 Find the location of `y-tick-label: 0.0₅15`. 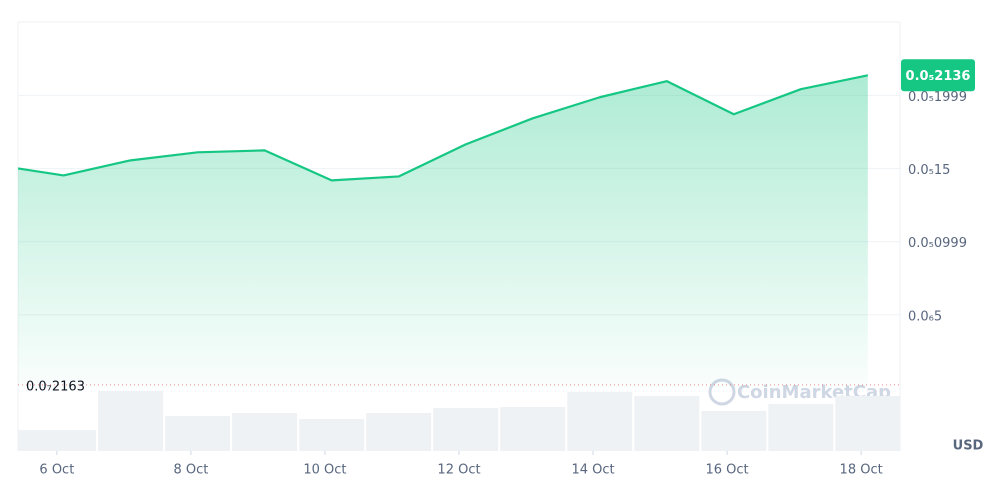

y-tick-label: 0.0₅15 is located at coordinates (929, 170).